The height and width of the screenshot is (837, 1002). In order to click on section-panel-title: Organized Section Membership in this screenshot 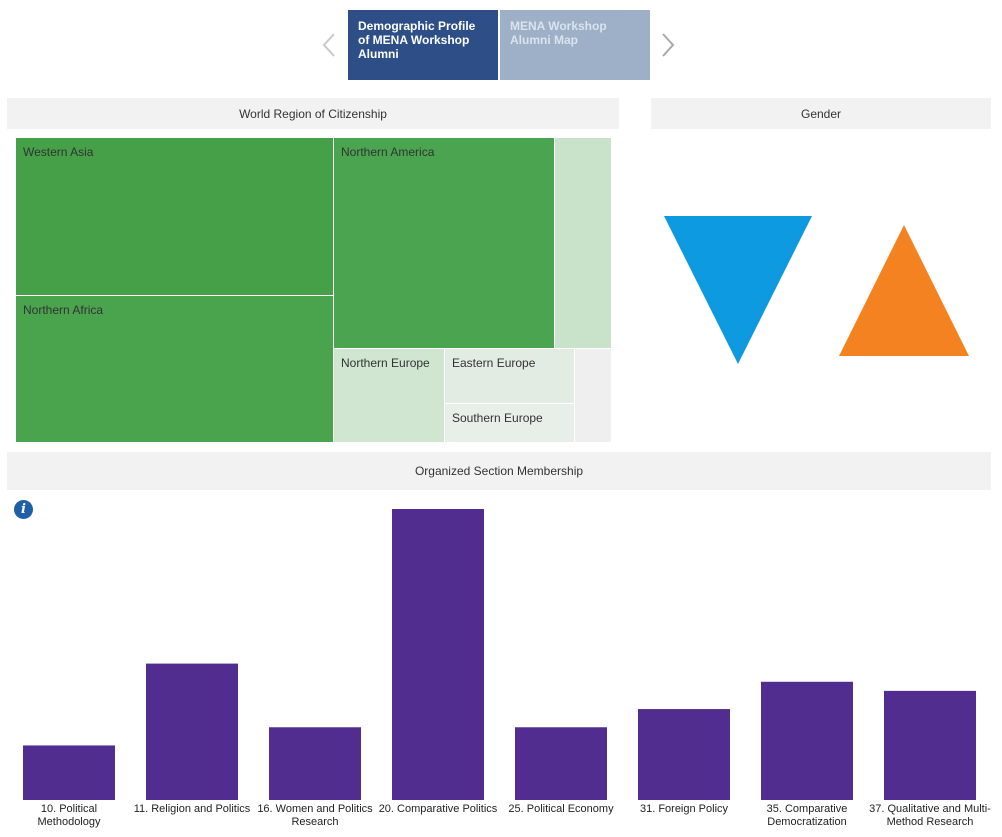, I will do `click(499, 471)`.